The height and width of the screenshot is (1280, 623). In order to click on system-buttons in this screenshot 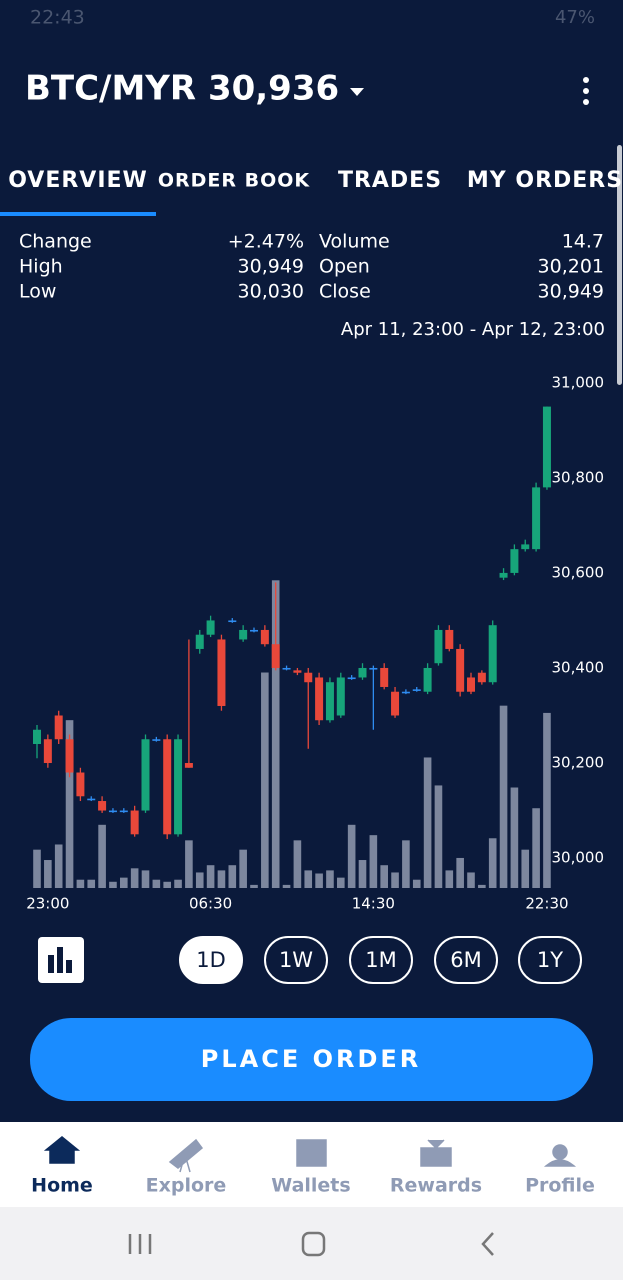, I will do `click(311, 1244)`.